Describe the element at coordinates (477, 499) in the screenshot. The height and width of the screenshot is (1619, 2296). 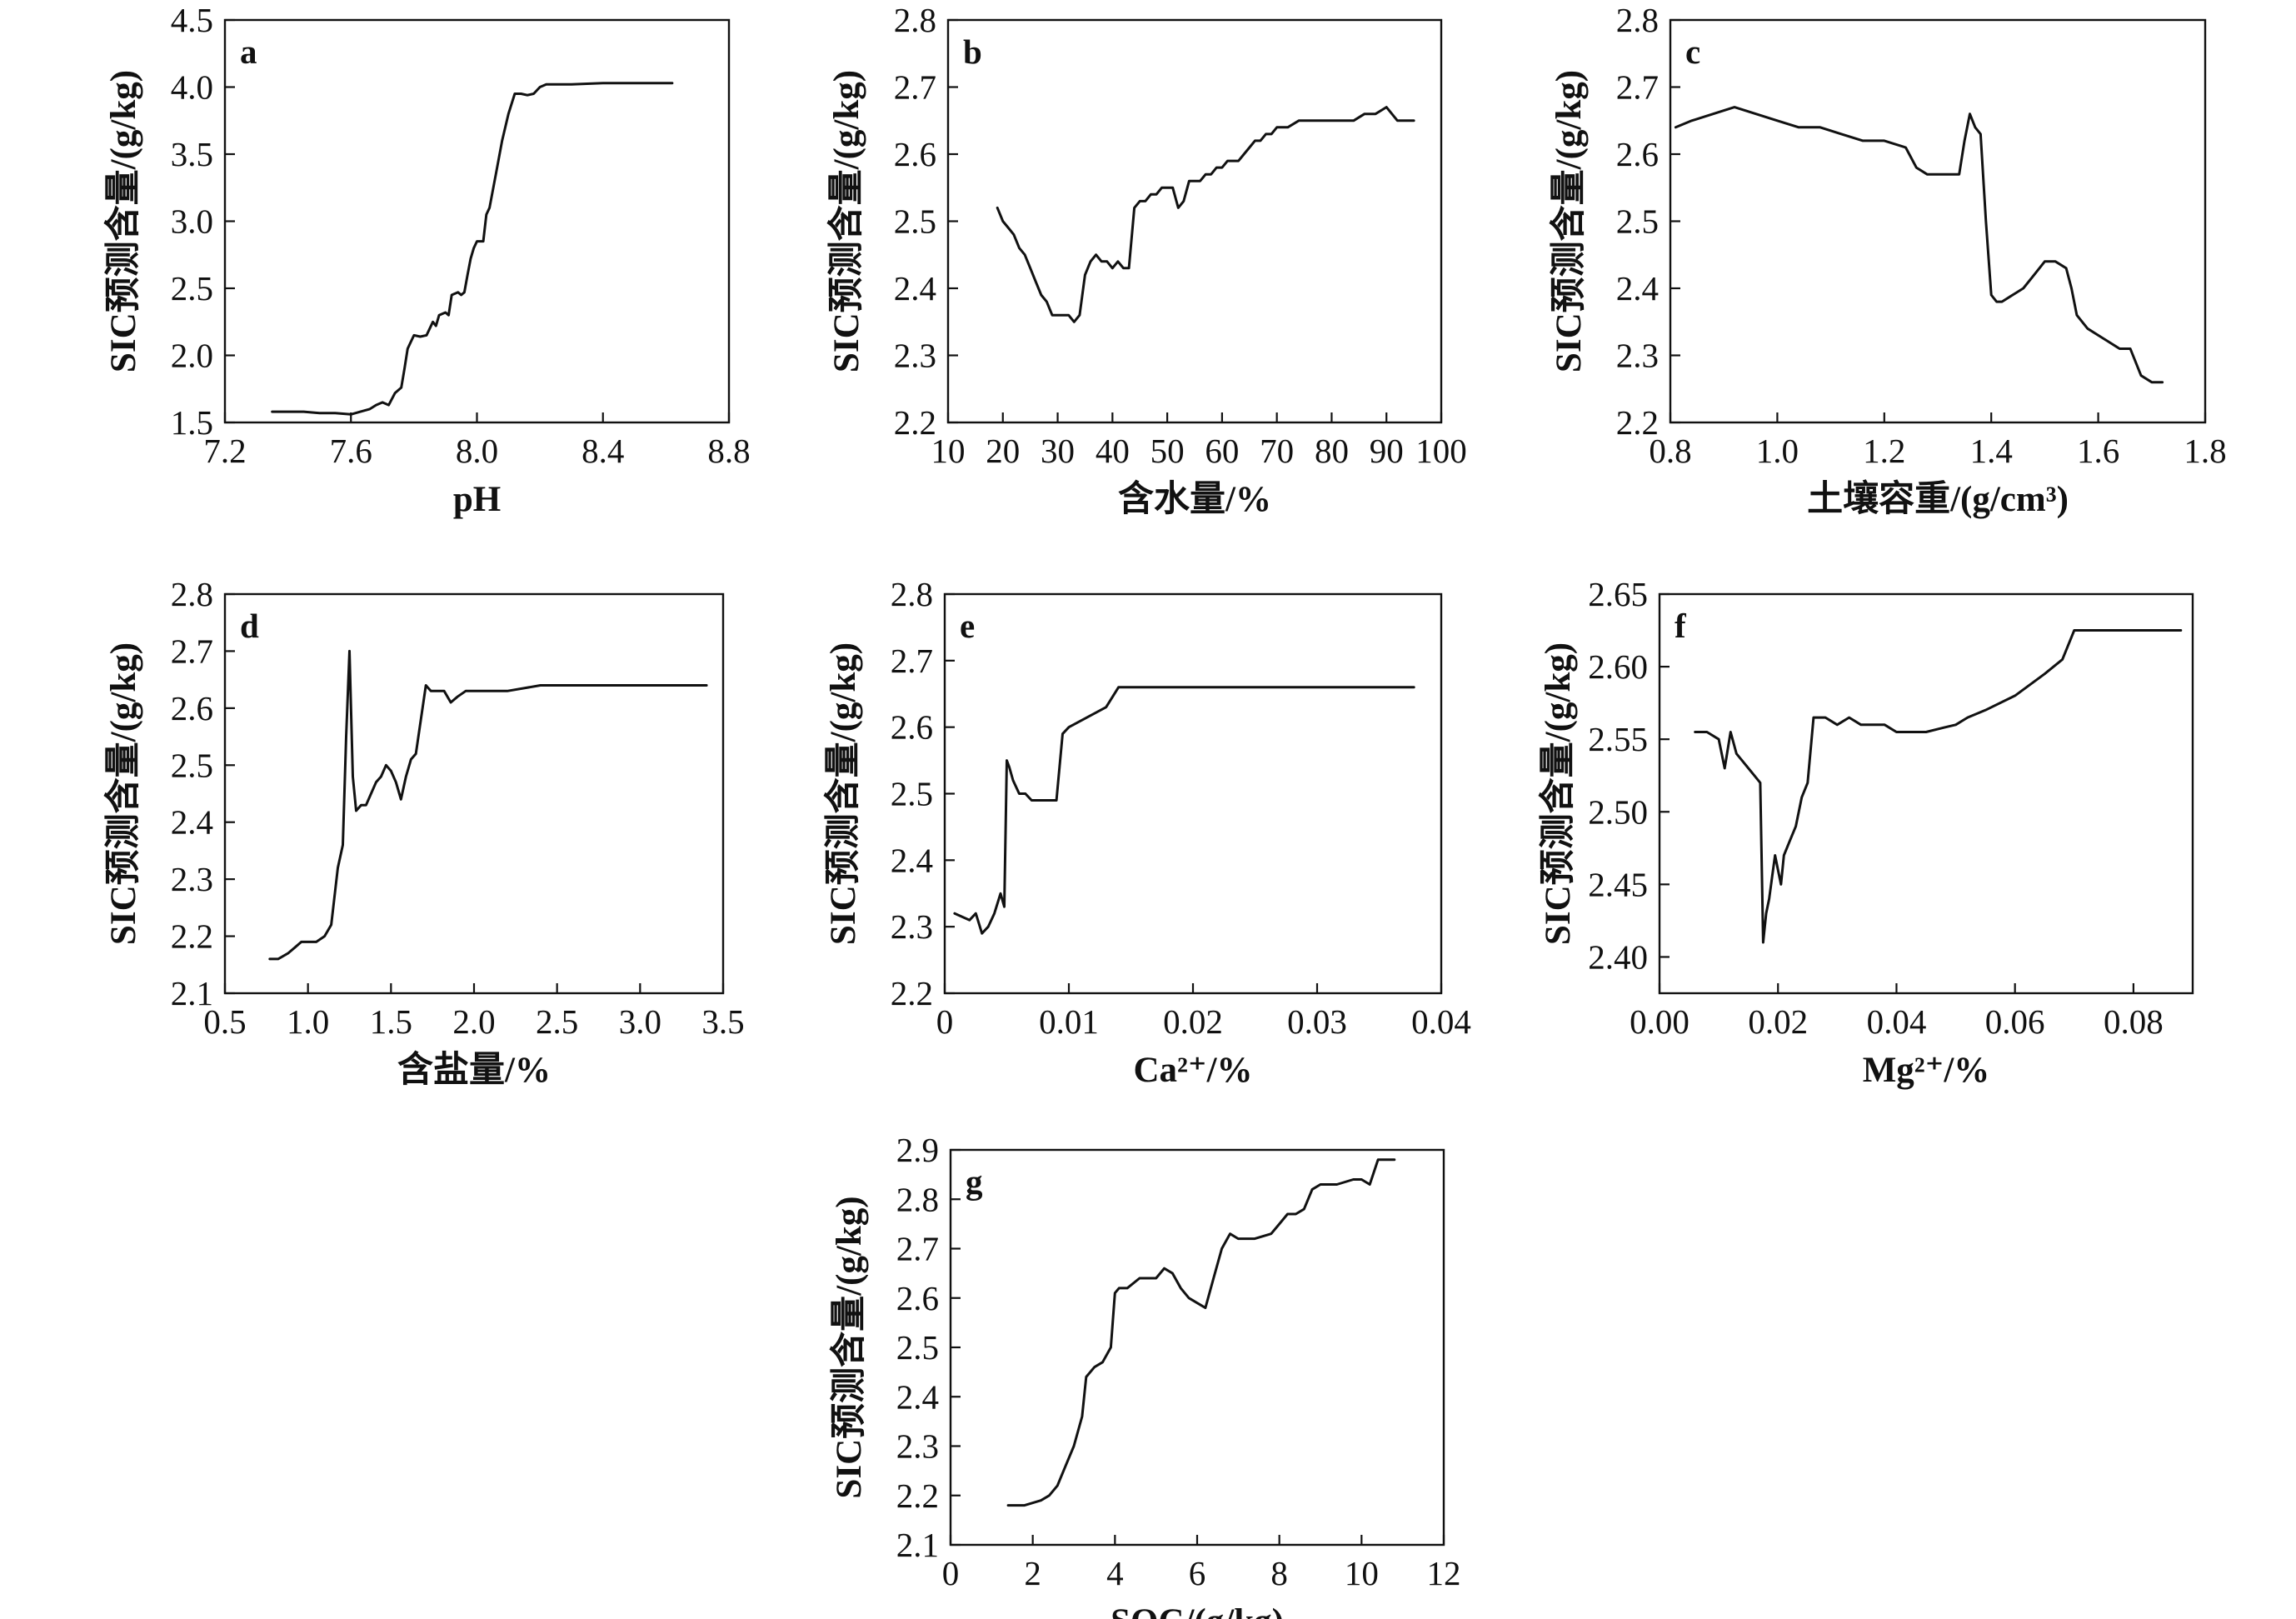
I see `x-axis-title: pH` at that location.